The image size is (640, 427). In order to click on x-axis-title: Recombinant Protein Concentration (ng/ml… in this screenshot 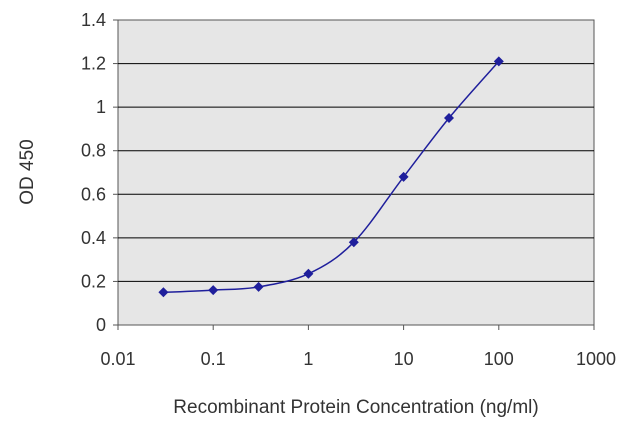, I will do `click(355, 407)`.